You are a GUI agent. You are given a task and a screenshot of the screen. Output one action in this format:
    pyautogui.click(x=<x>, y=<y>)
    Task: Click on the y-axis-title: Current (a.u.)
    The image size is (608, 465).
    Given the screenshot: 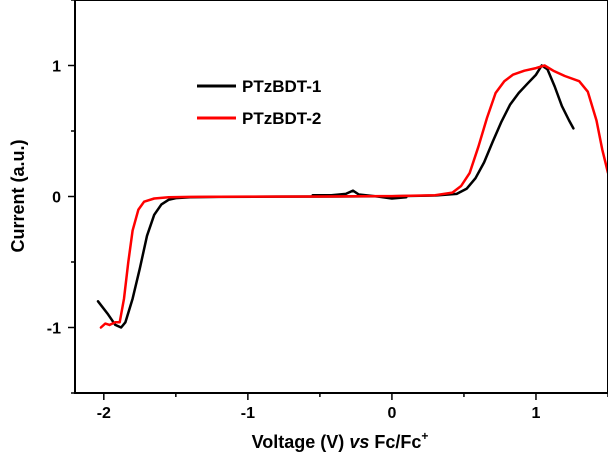 What is the action you would take?
    pyautogui.click(x=18, y=195)
    